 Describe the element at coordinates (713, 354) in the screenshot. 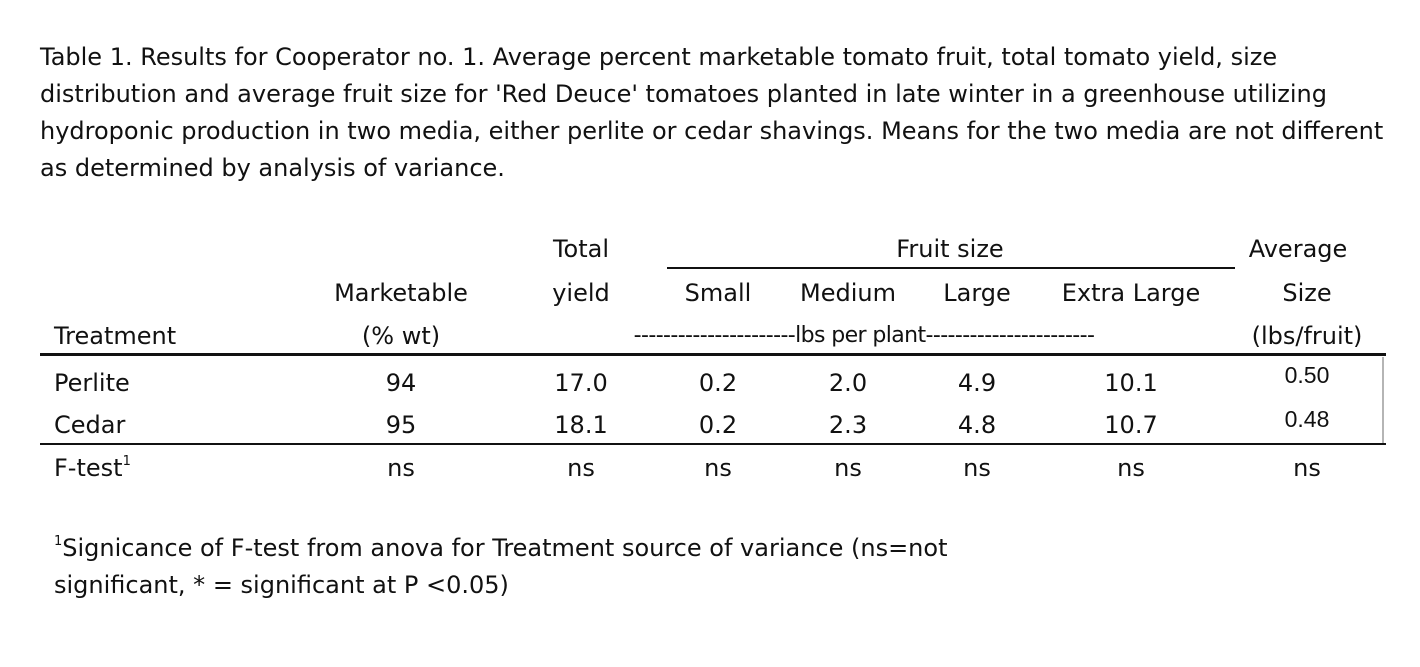

I see `header-bottom-rule` at that location.